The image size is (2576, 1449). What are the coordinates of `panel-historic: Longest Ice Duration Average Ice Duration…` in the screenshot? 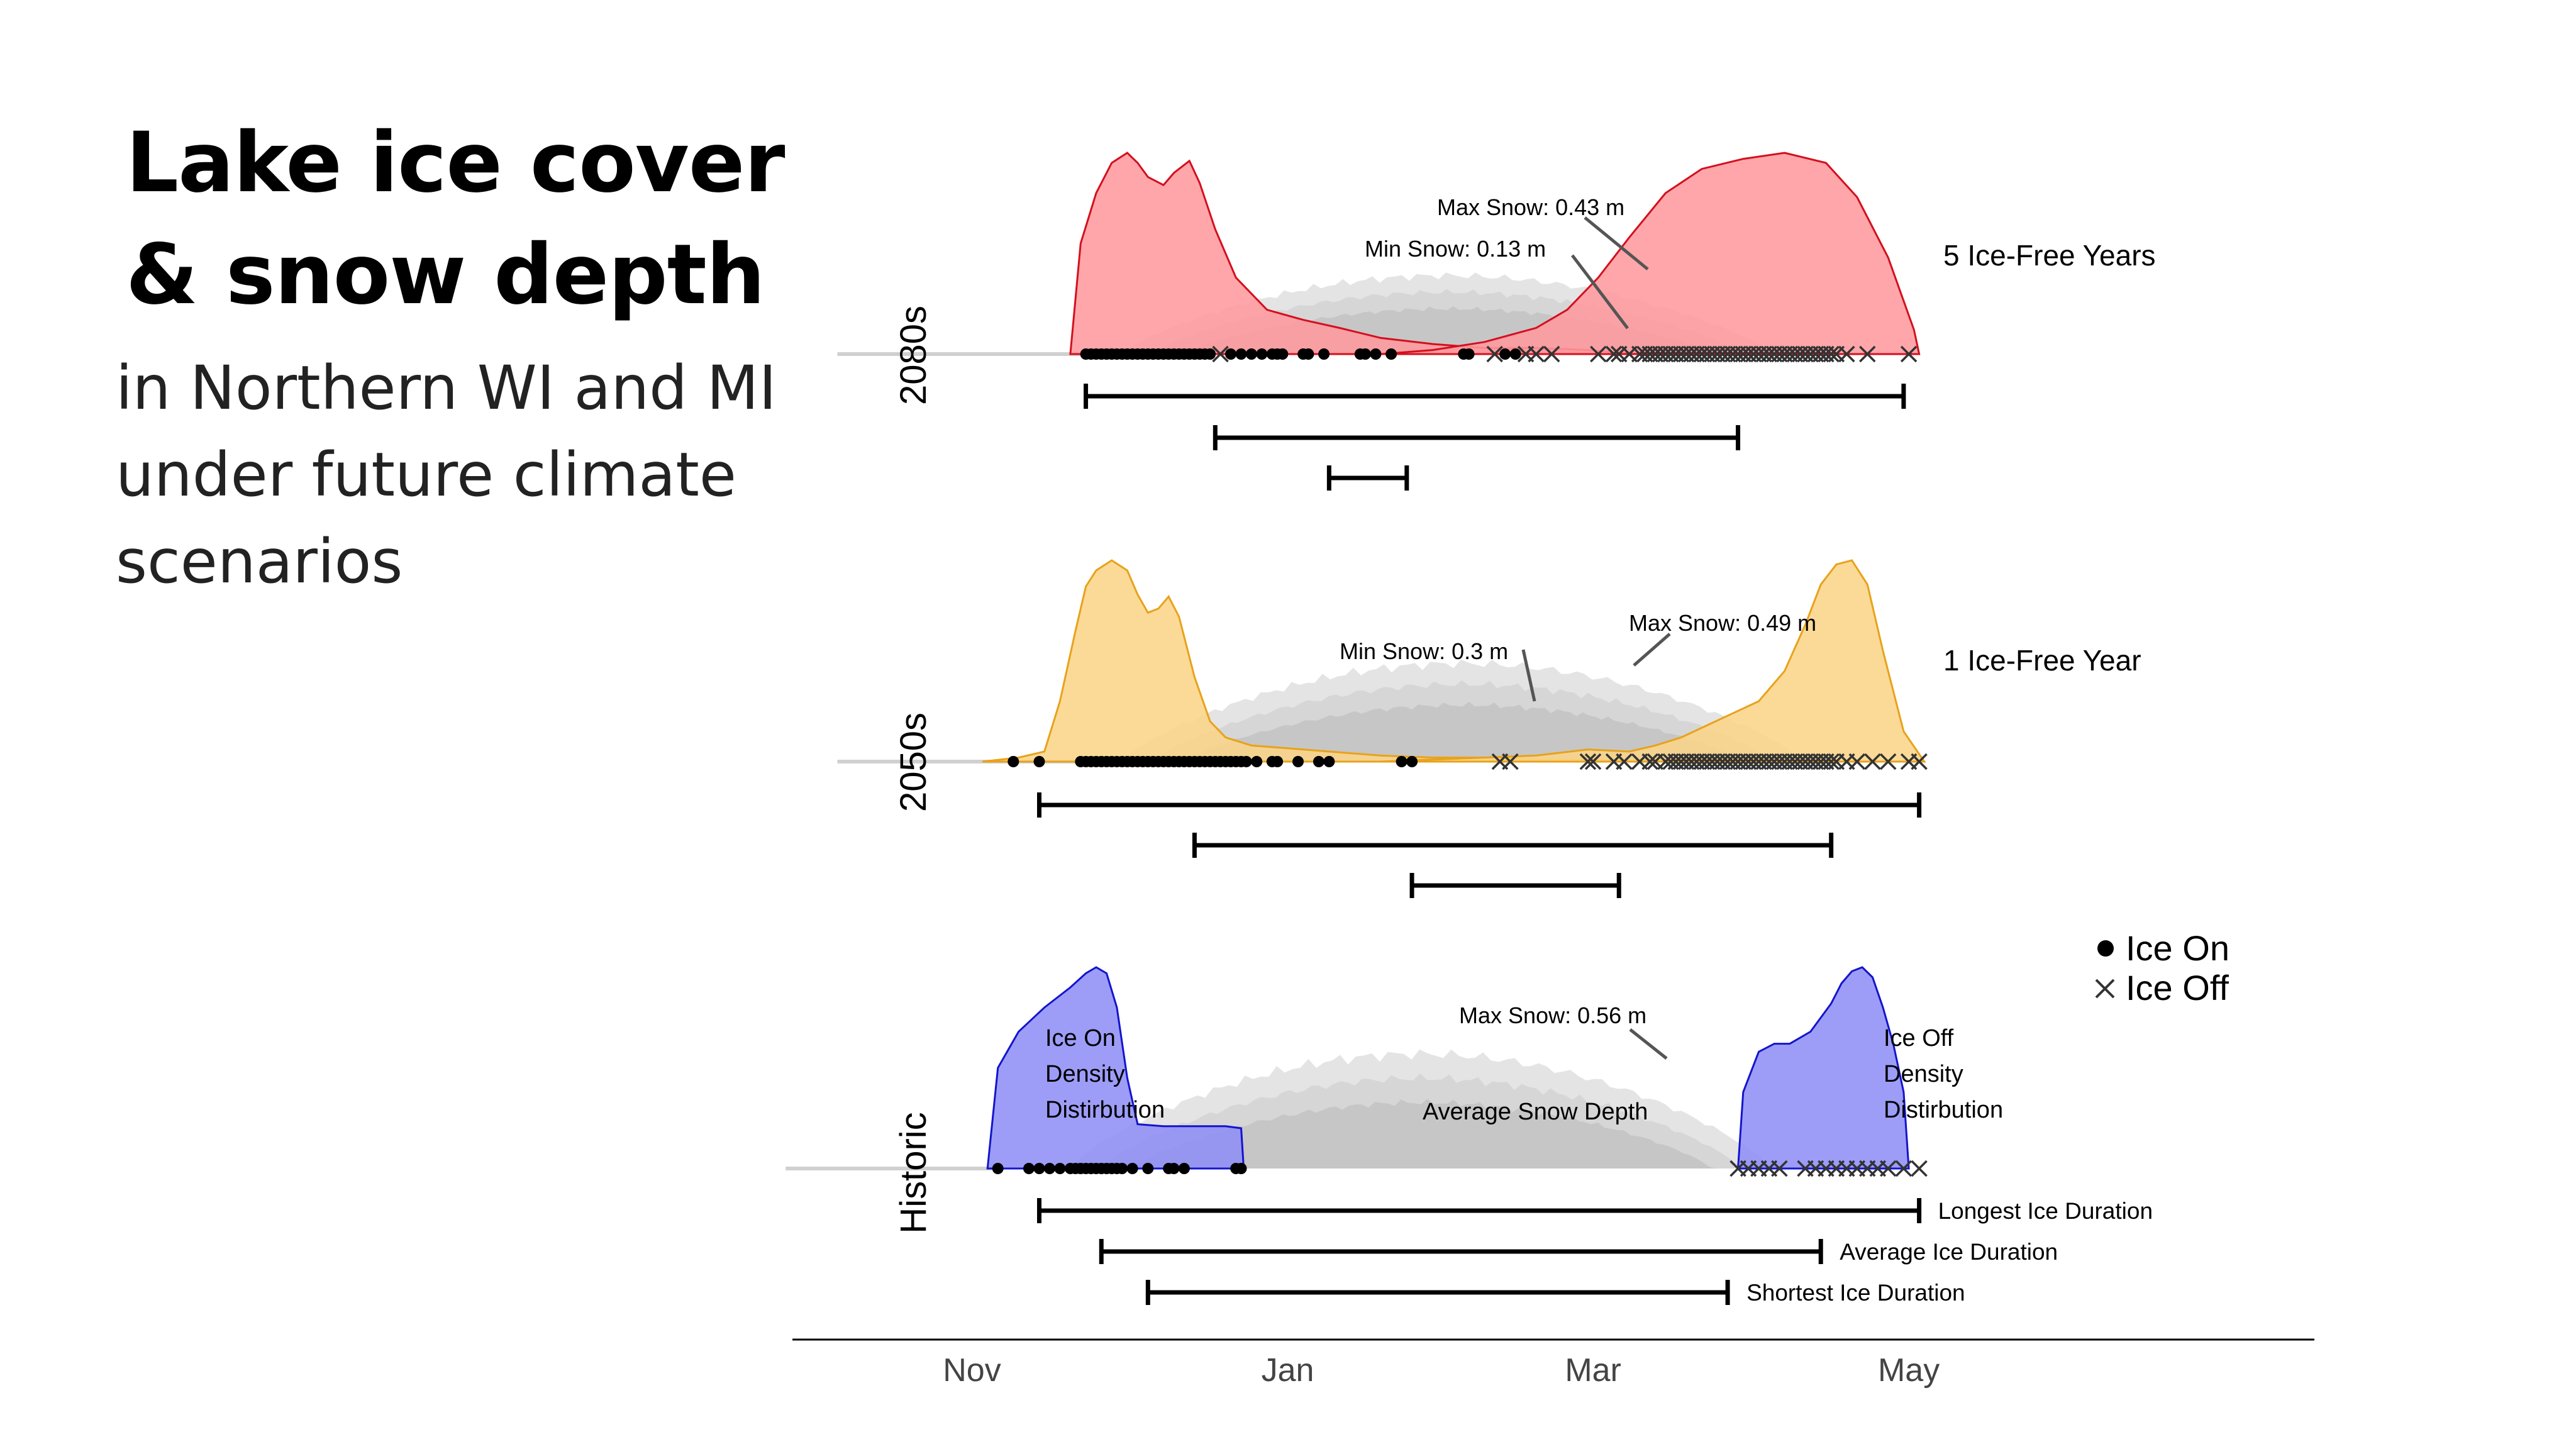 It's located at (1469, 1136).